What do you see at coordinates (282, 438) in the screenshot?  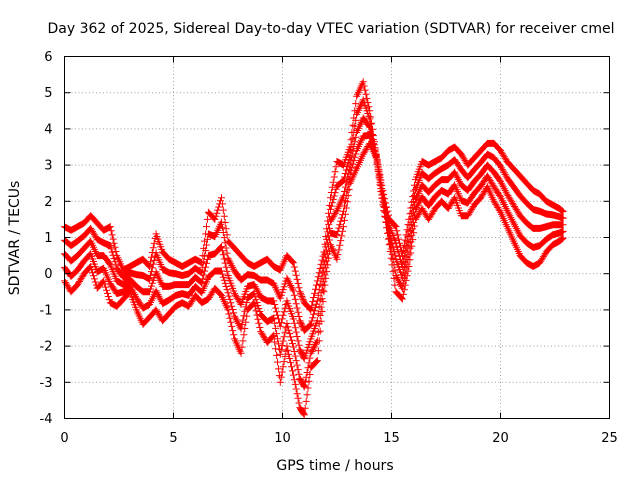 I see `x-tick-label: 10` at bounding box center [282, 438].